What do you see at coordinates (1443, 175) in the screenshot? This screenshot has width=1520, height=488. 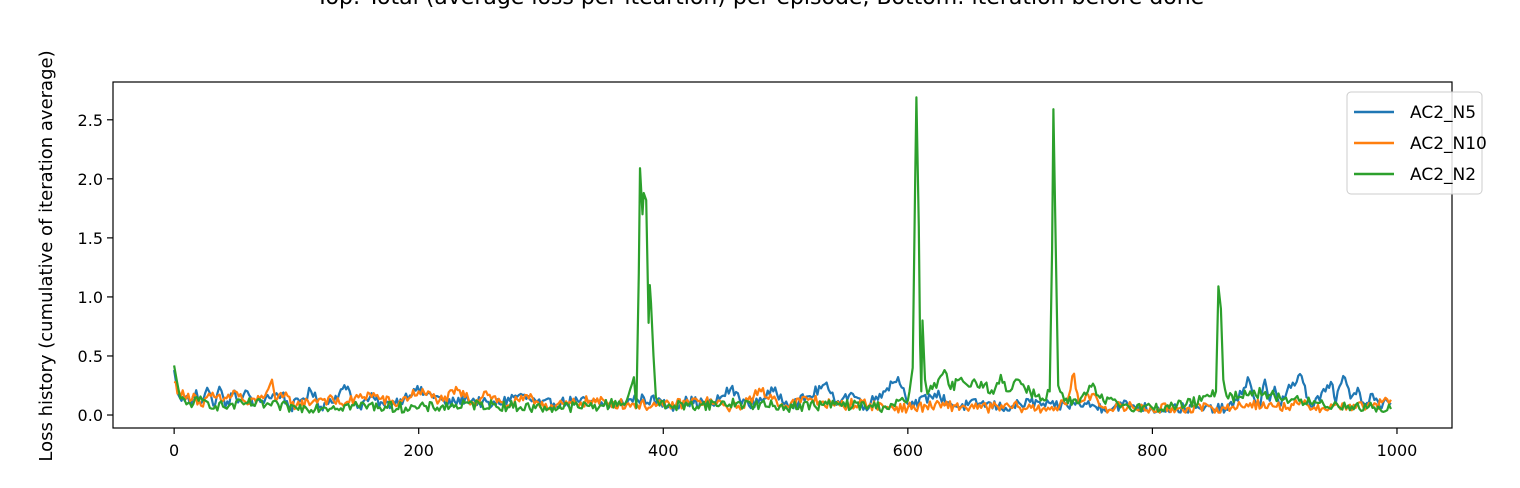 I see `legend-label: AC2_N2` at bounding box center [1443, 175].